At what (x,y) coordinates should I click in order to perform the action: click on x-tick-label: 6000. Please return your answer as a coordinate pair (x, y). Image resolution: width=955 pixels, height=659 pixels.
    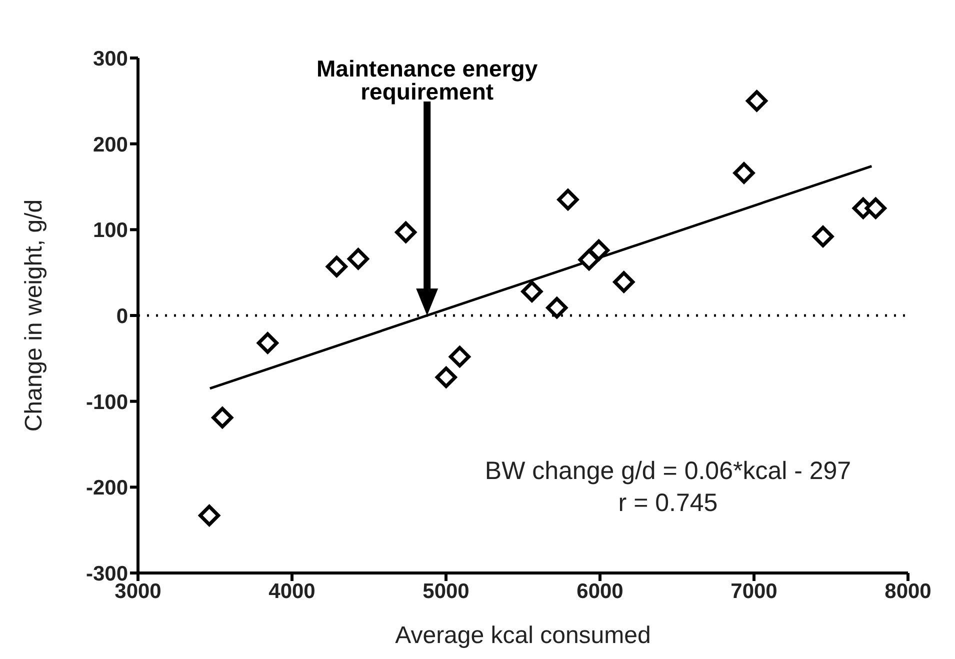
    Looking at the image, I should click on (600, 591).